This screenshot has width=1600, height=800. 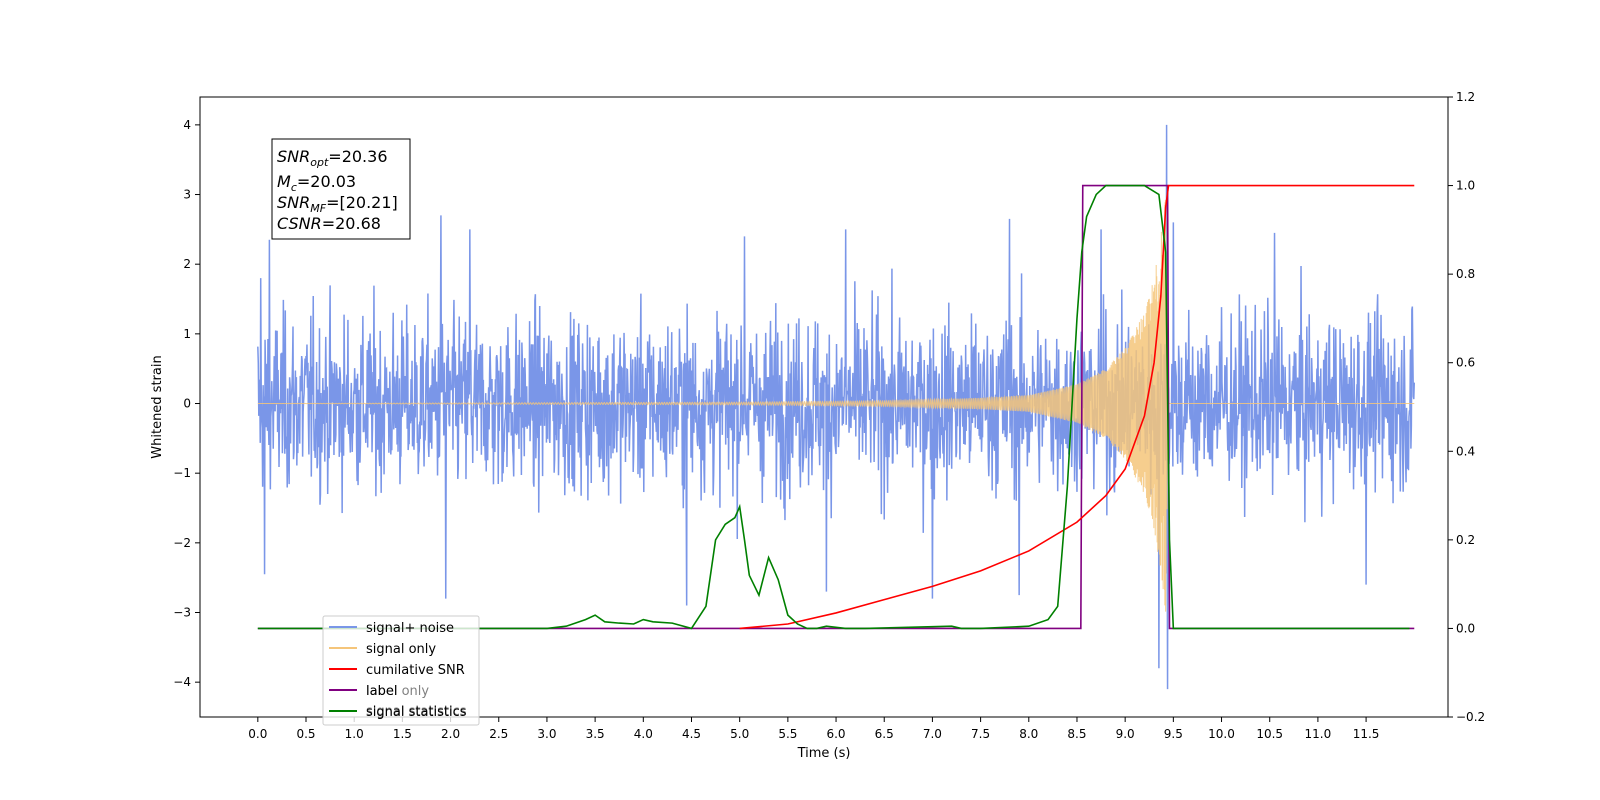 I want to click on legend-entry-signal-only: signal only, so click(x=382, y=649).